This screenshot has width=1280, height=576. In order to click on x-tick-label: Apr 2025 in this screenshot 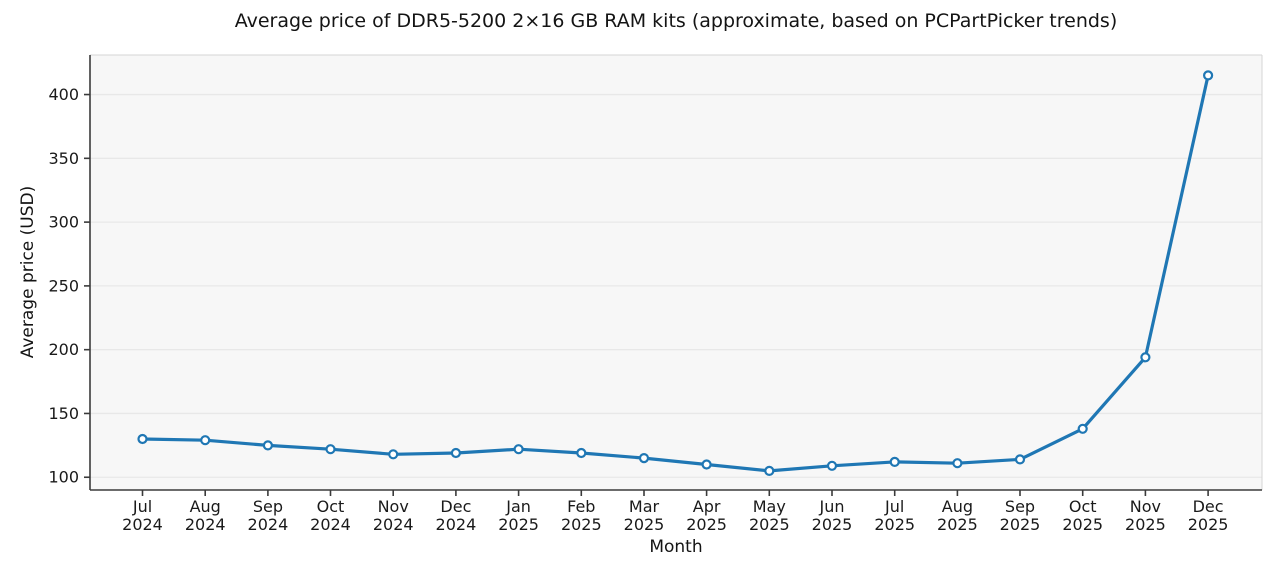, I will do `click(706, 515)`.